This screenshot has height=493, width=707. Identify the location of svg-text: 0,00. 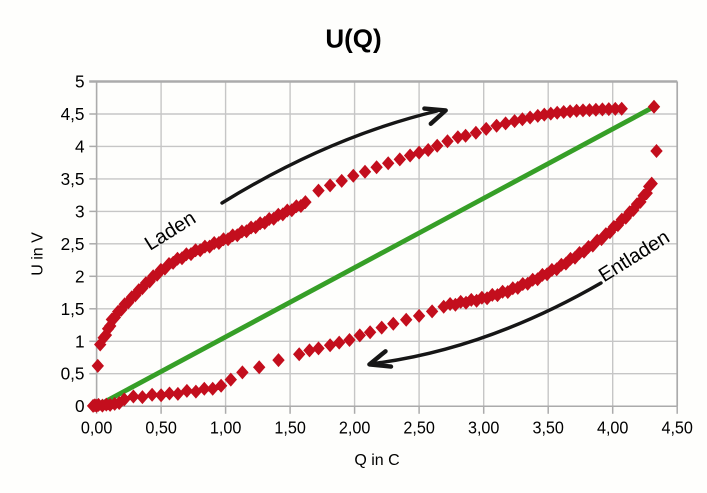
(97, 427).